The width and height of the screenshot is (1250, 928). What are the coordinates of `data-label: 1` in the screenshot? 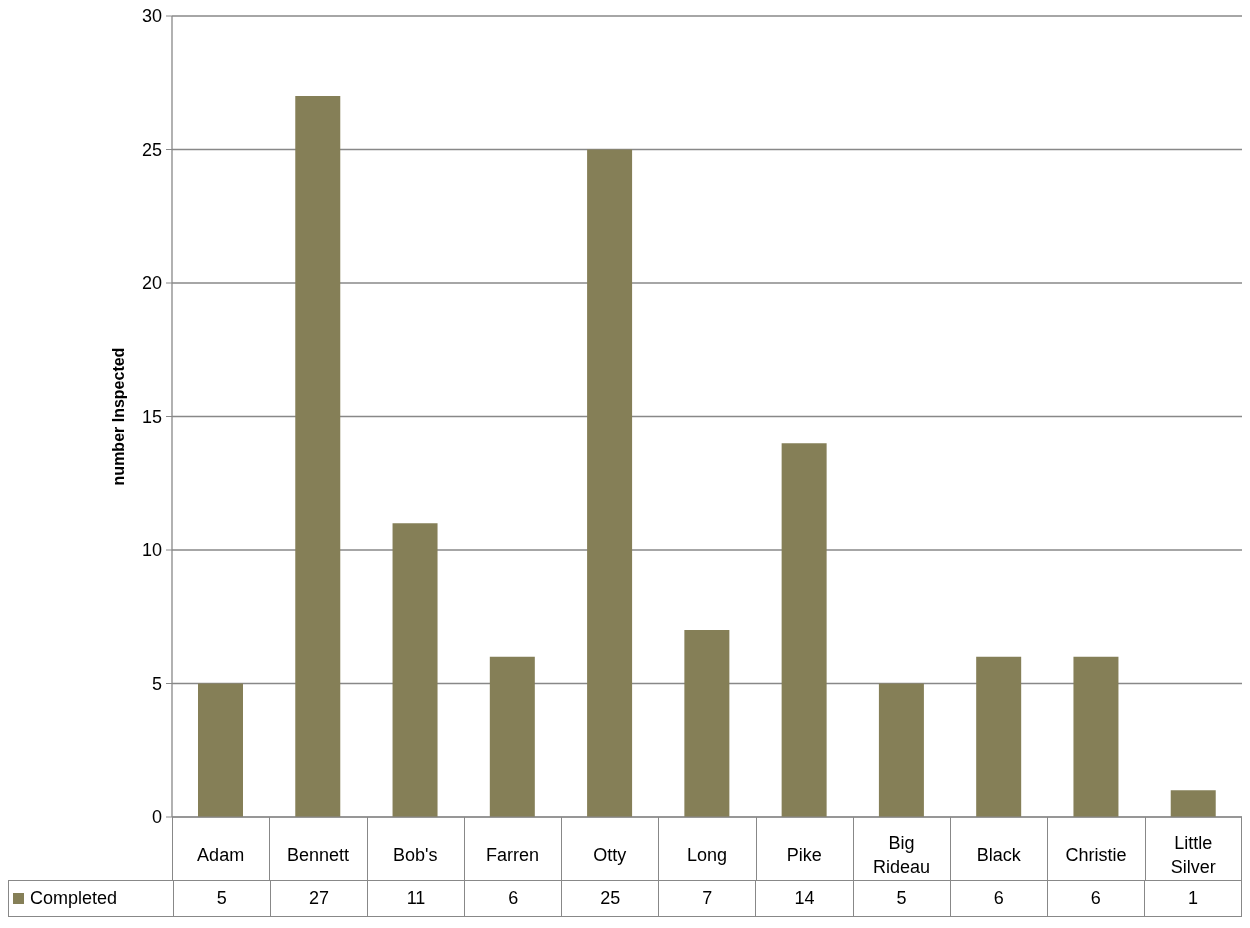 It's located at (1192, 898).